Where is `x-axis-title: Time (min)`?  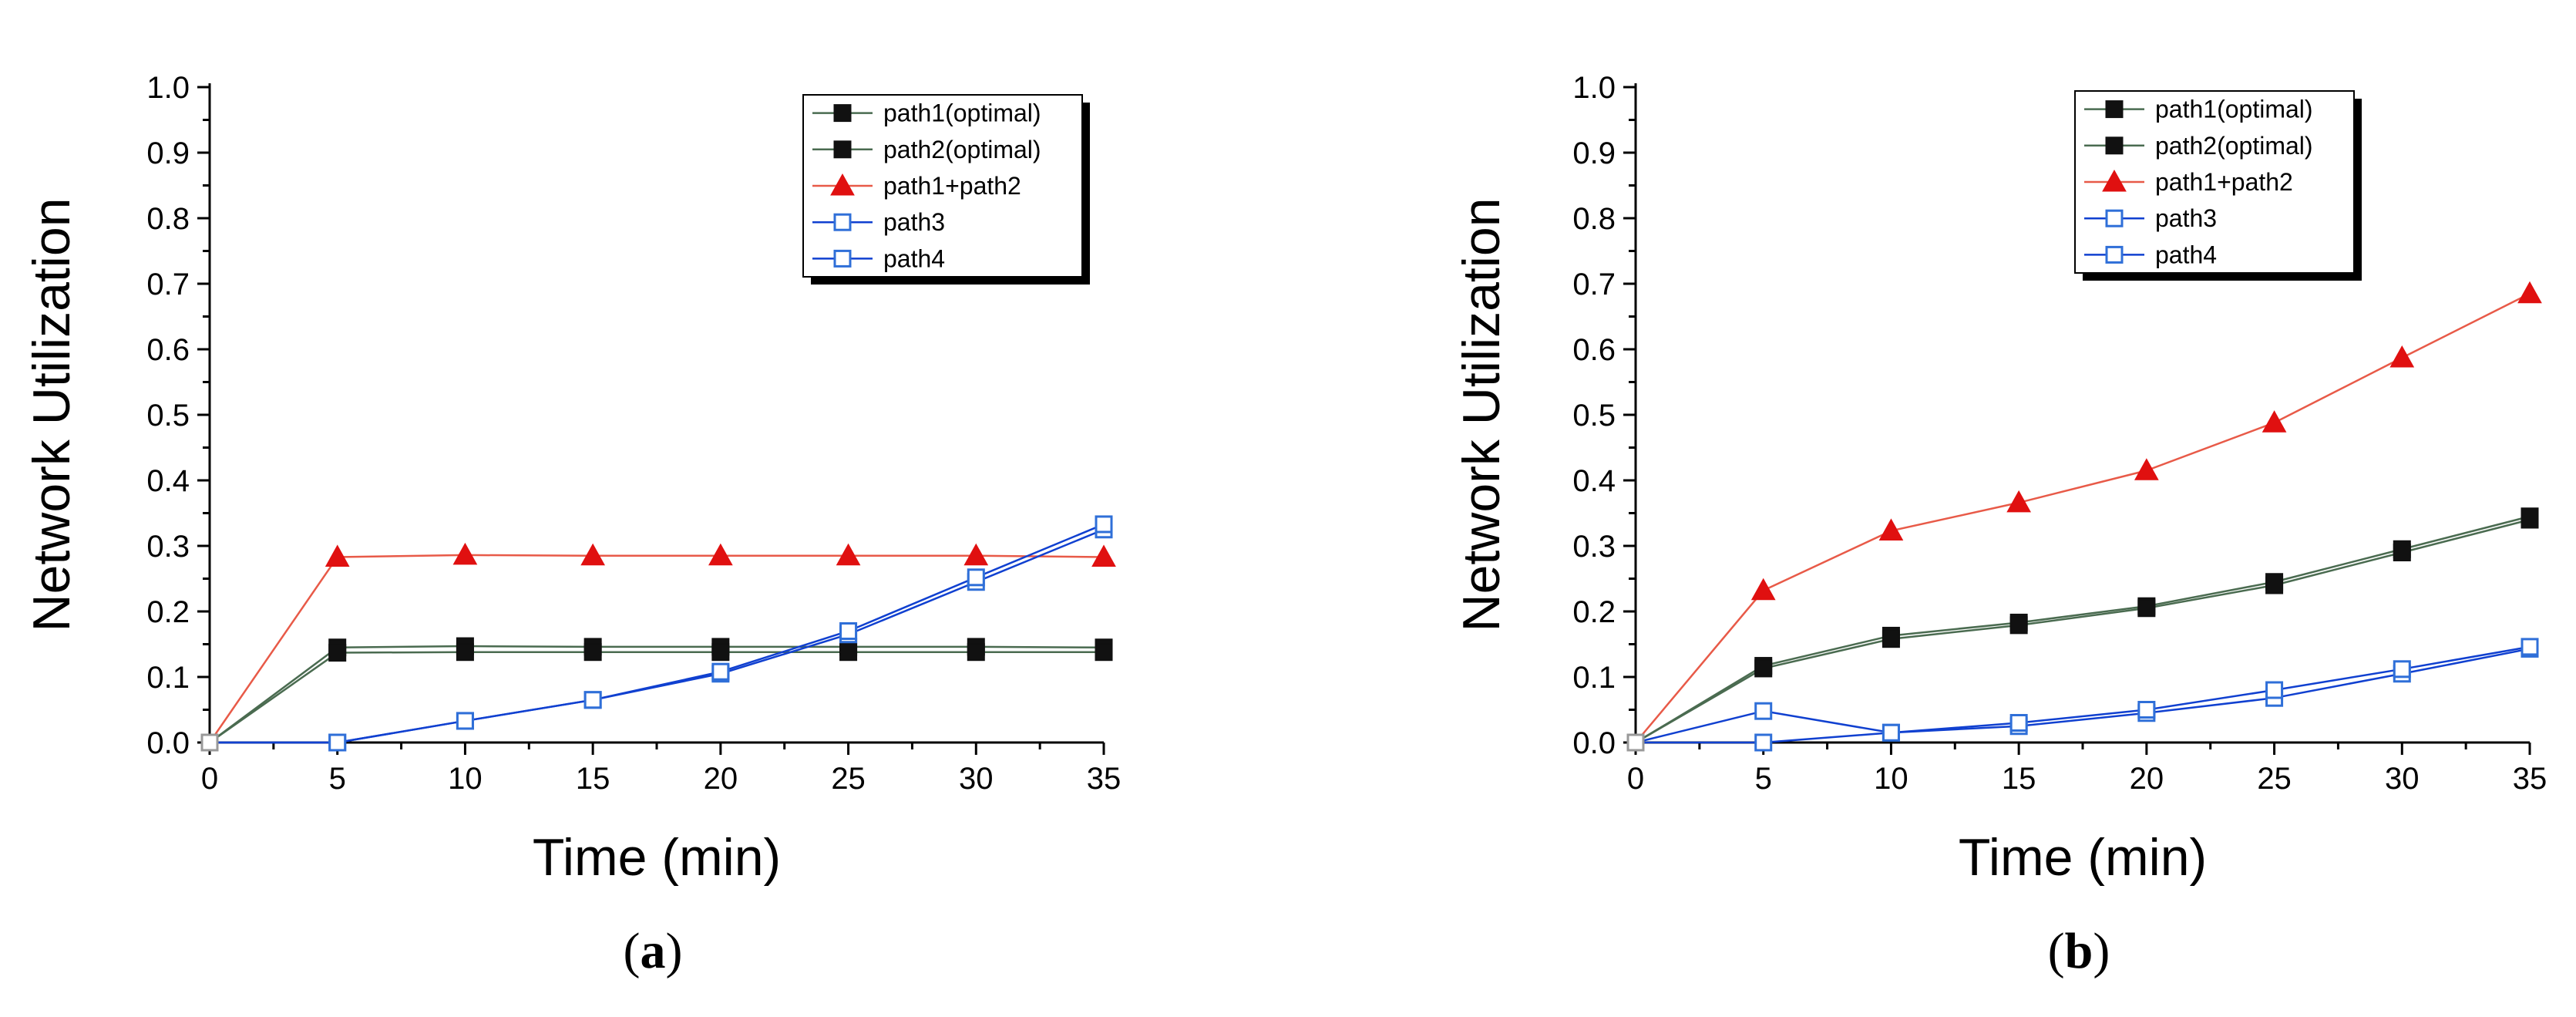
x-axis-title: Time (min) is located at coordinates (657, 857).